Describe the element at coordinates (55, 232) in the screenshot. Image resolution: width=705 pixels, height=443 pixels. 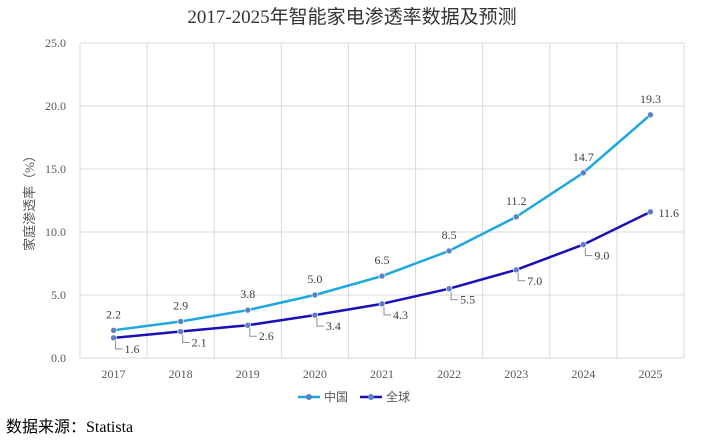
I see `y-tick-label: 10.0` at that location.